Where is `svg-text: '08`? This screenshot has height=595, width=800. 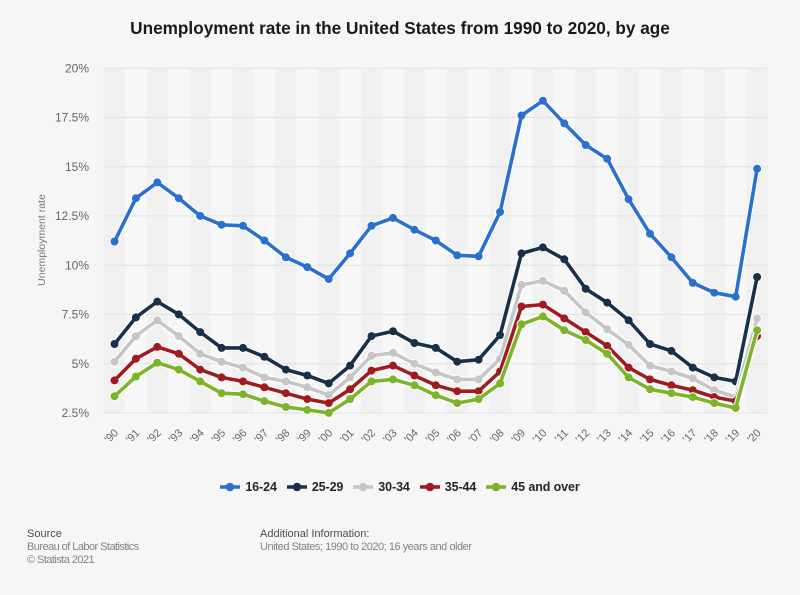
svg-text: '08 is located at coordinates (497, 436).